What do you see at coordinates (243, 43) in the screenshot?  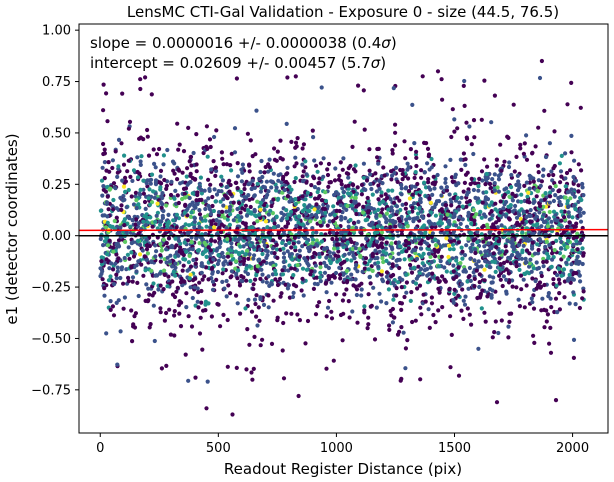 I see `slope-annotation: slope = 0.0000016 +/- 0.0000038 (0.4σ)` at bounding box center [243, 43].